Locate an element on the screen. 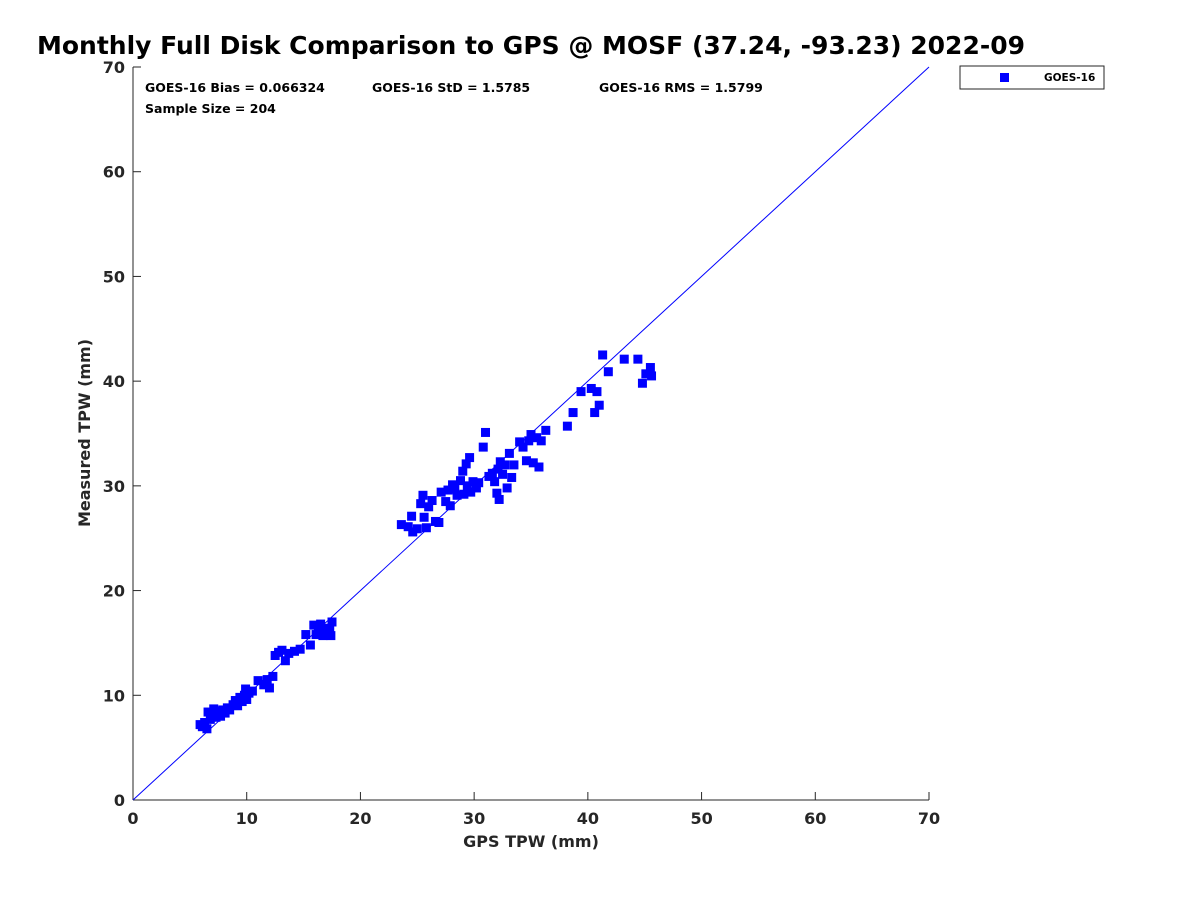  y-ticks: 0 10 20 30 40 50 60 70 is located at coordinates (122, 434).